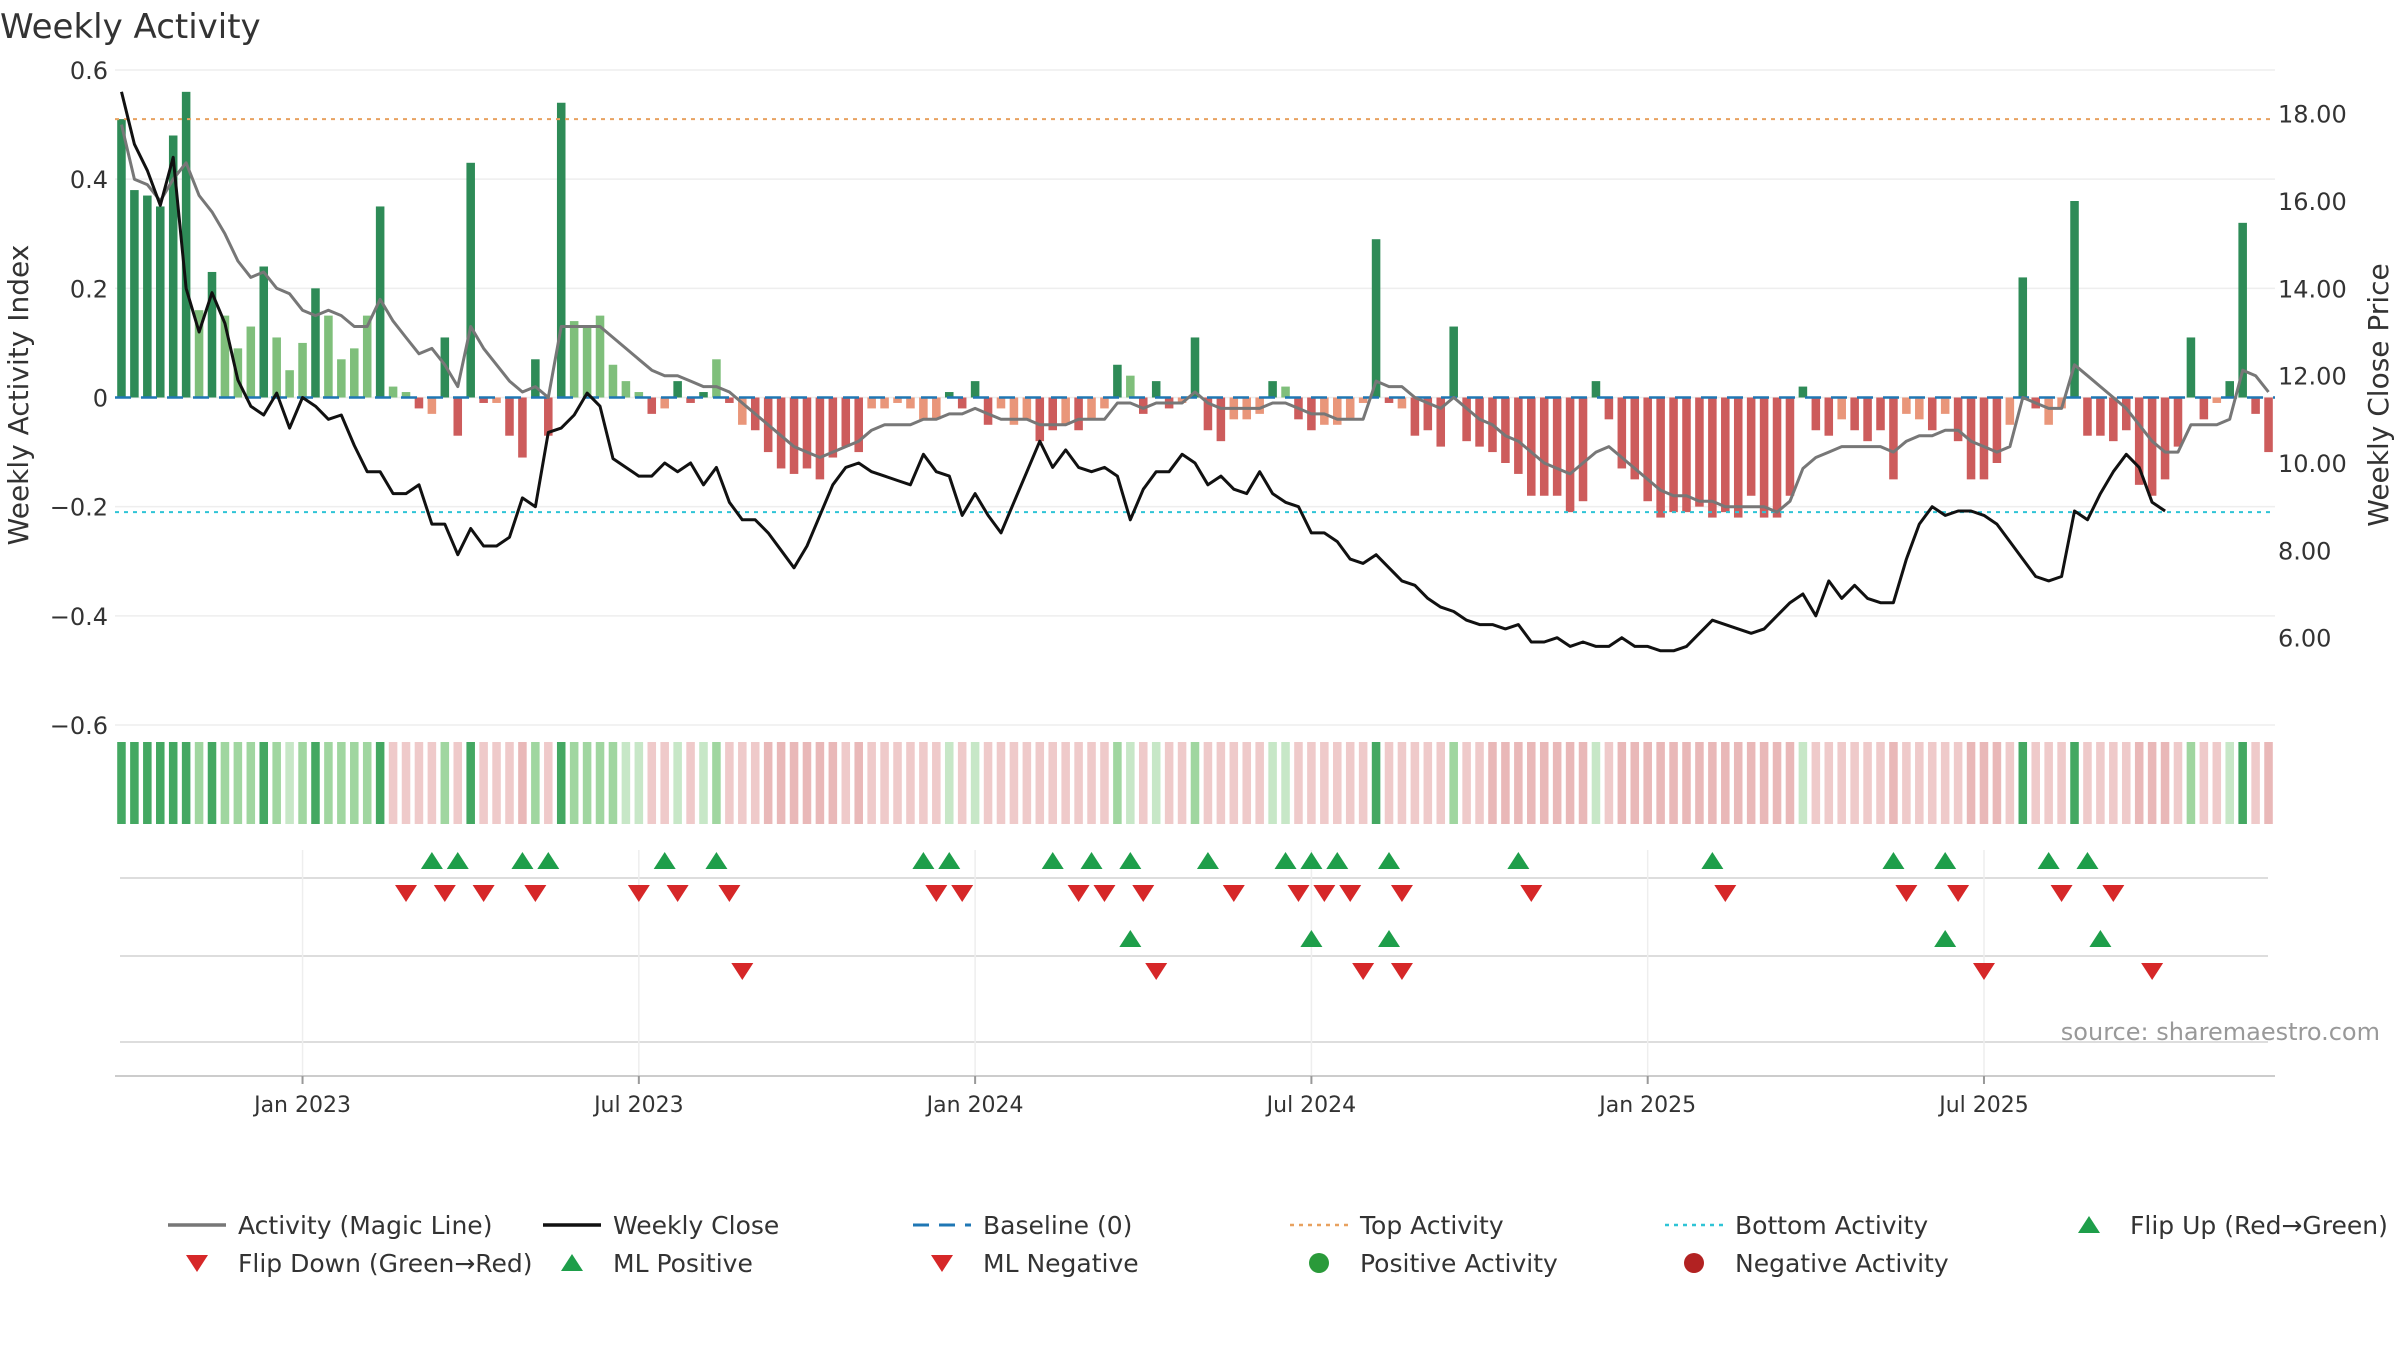 The image size is (2400, 1350). I want to click on y2-tick-label: 16.00, so click(2312, 202).